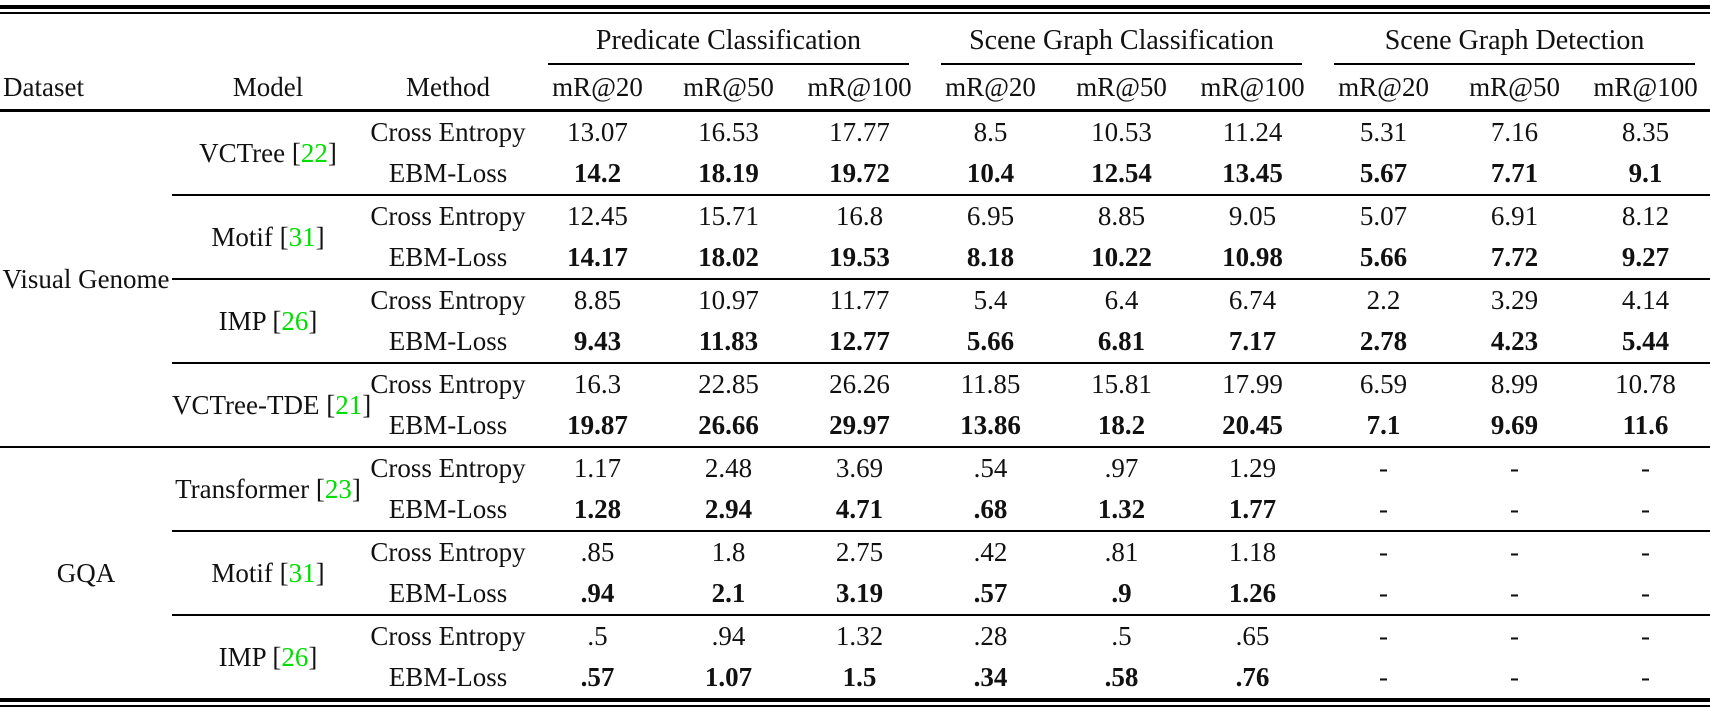  Describe the element at coordinates (1645, 257) in the screenshot. I see `value-cell: 9.27` at that location.